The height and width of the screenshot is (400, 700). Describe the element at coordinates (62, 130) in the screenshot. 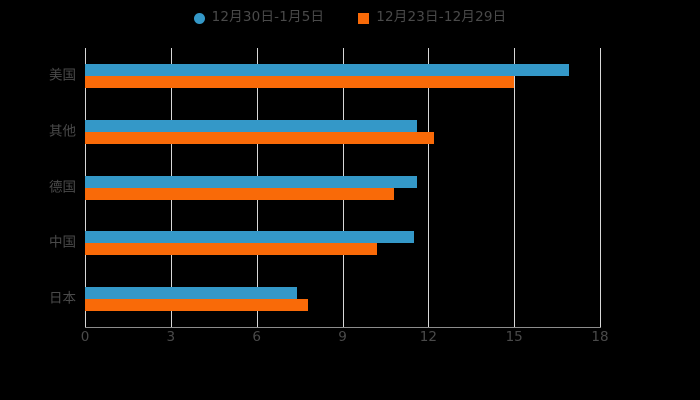

I see `y-axis-label-1: 其他` at that location.